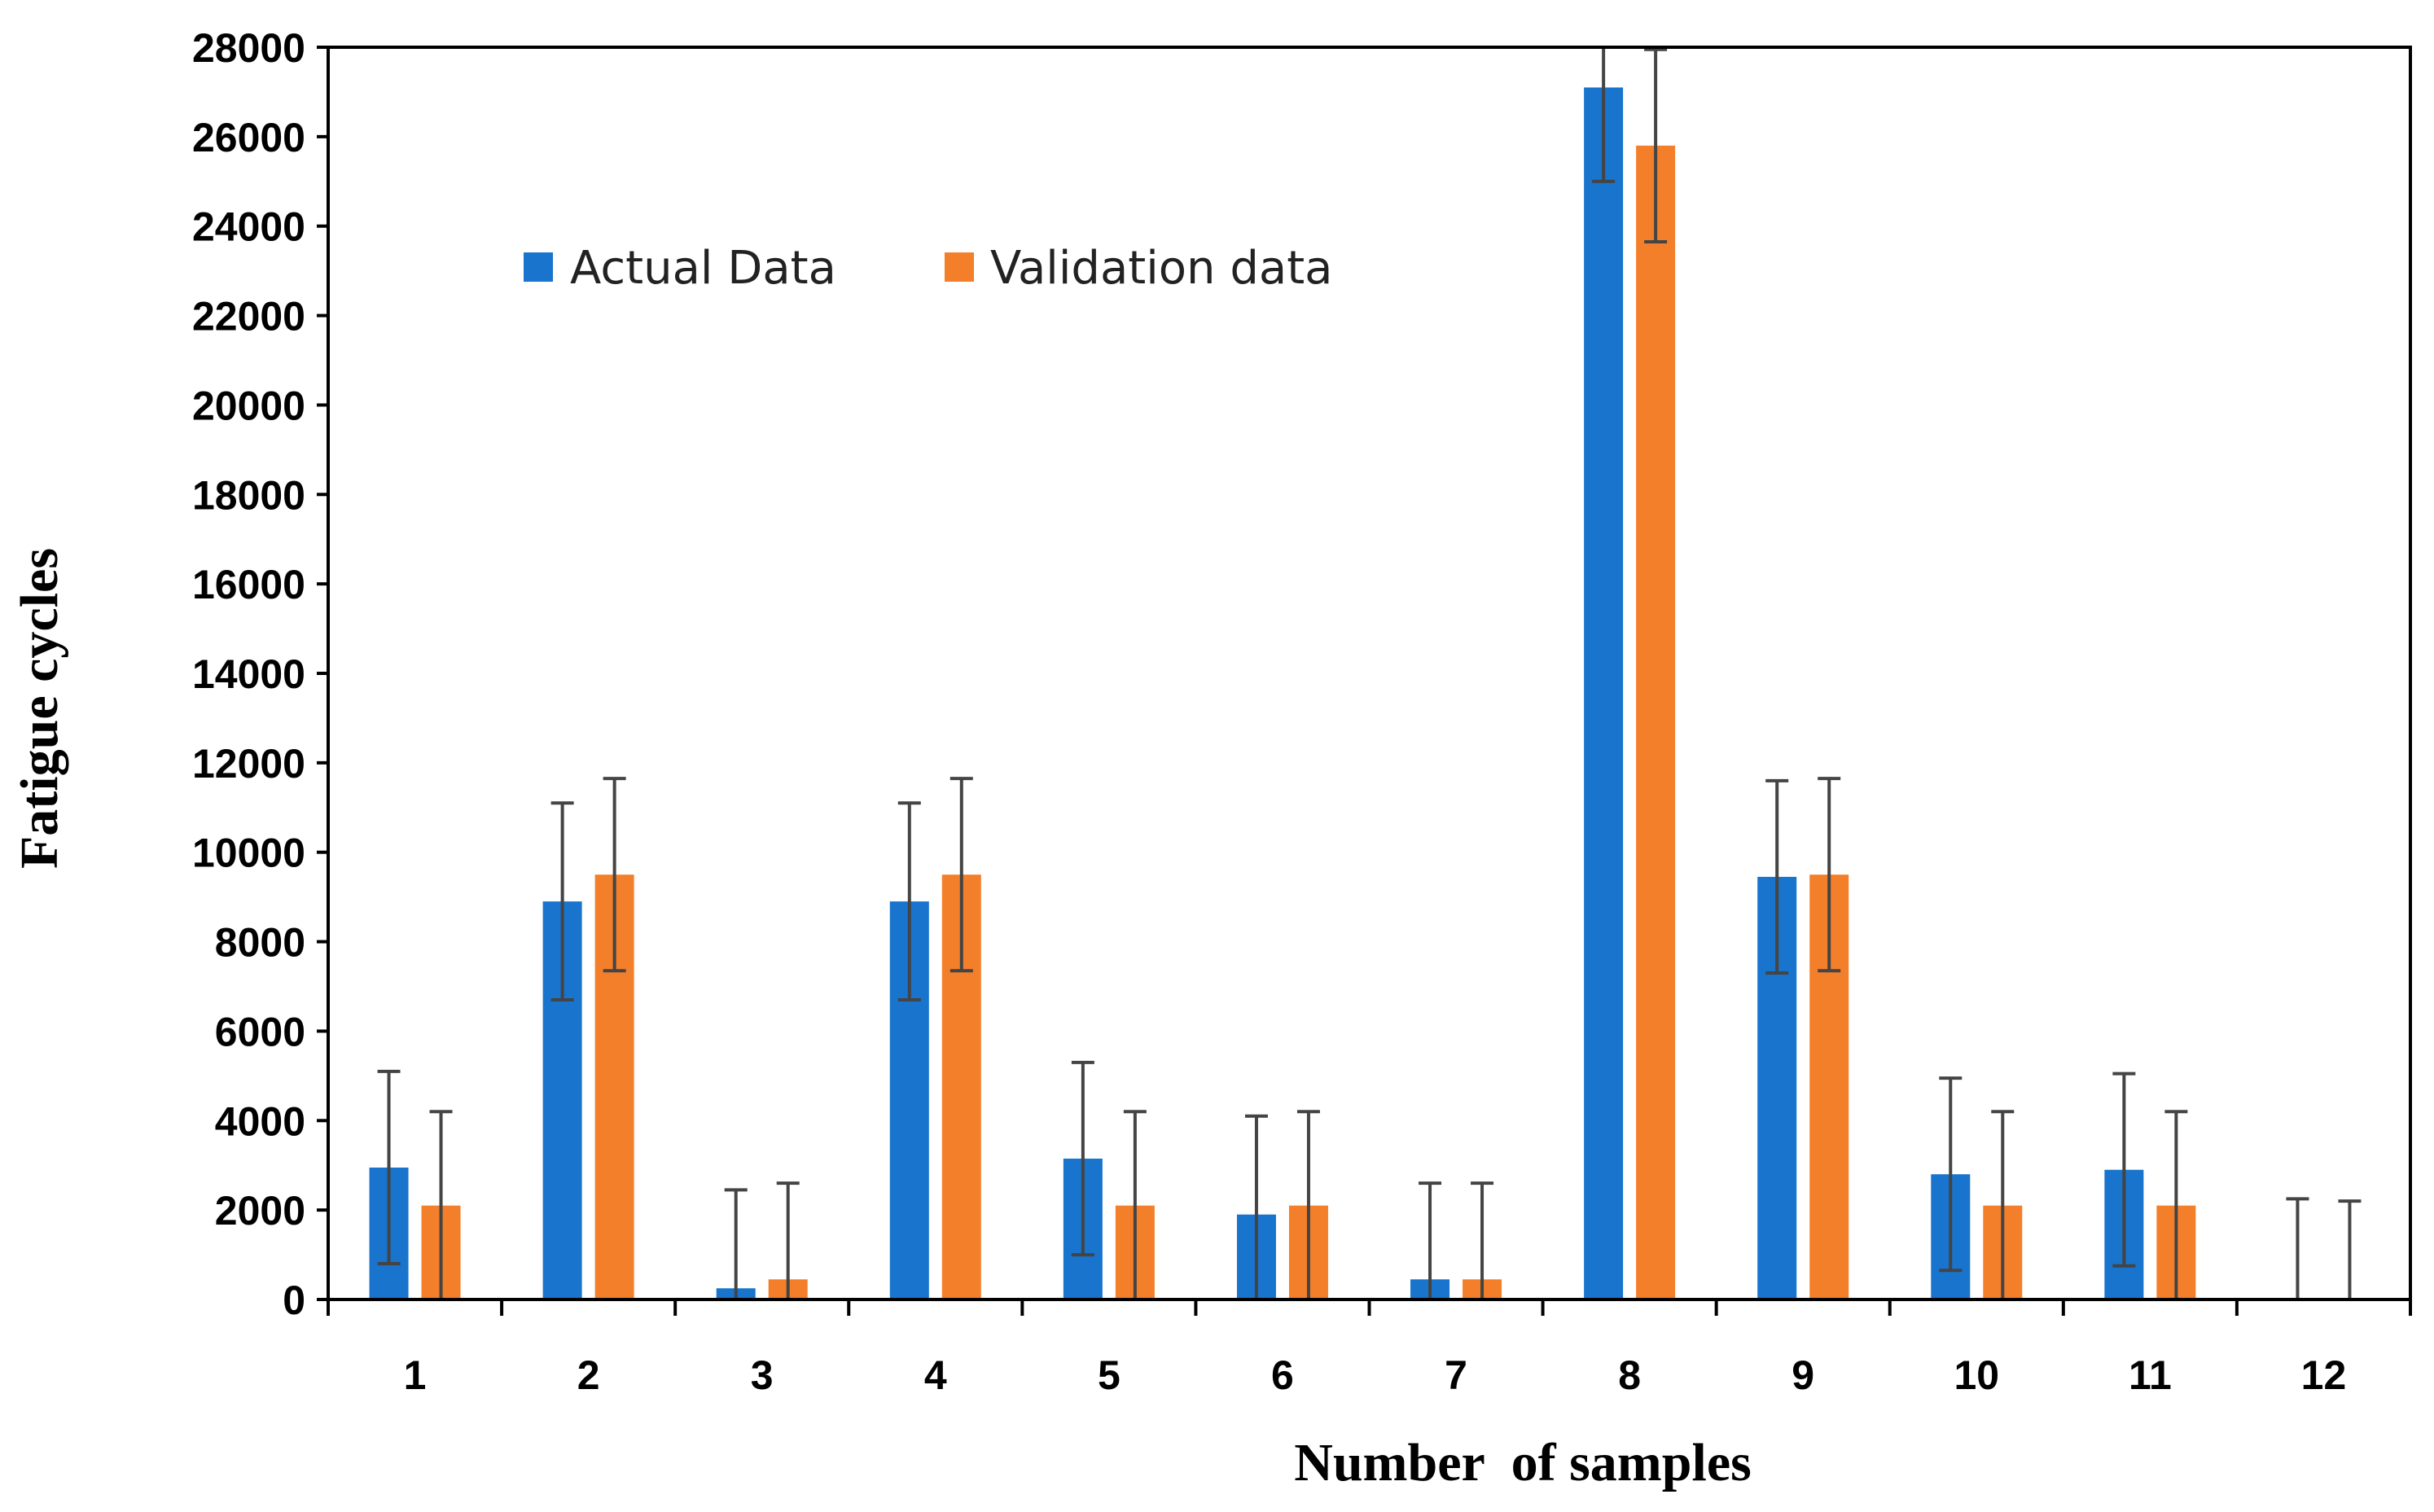 The height and width of the screenshot is (1512, 2434). Describe the element at coordinates (248, 317) in the screenshot. I see `y-tick-label: 22000` at that location.